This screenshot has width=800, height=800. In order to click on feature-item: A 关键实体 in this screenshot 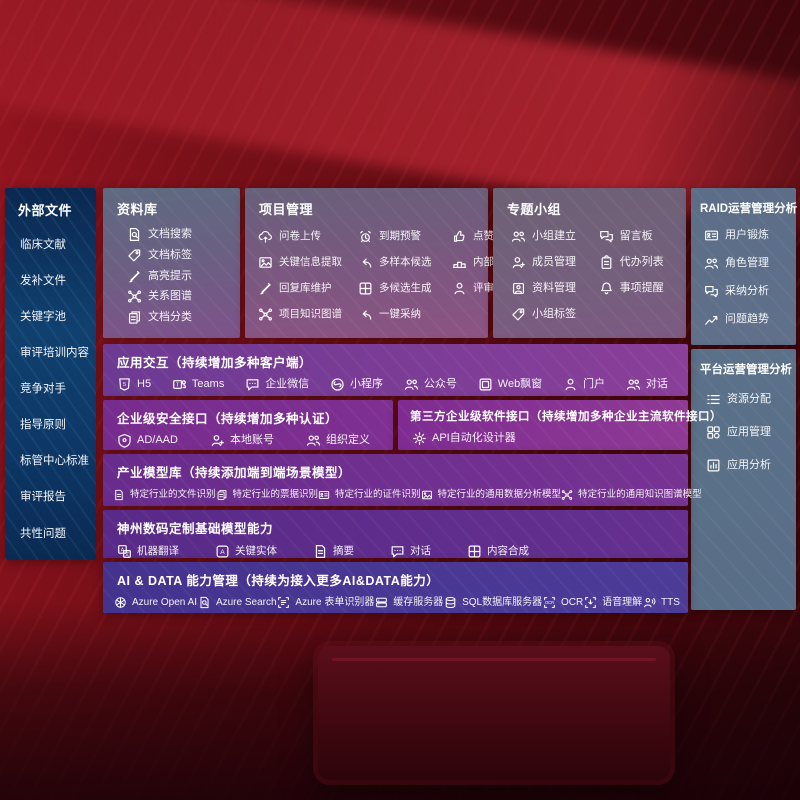, I will do `click(246, 551)`.